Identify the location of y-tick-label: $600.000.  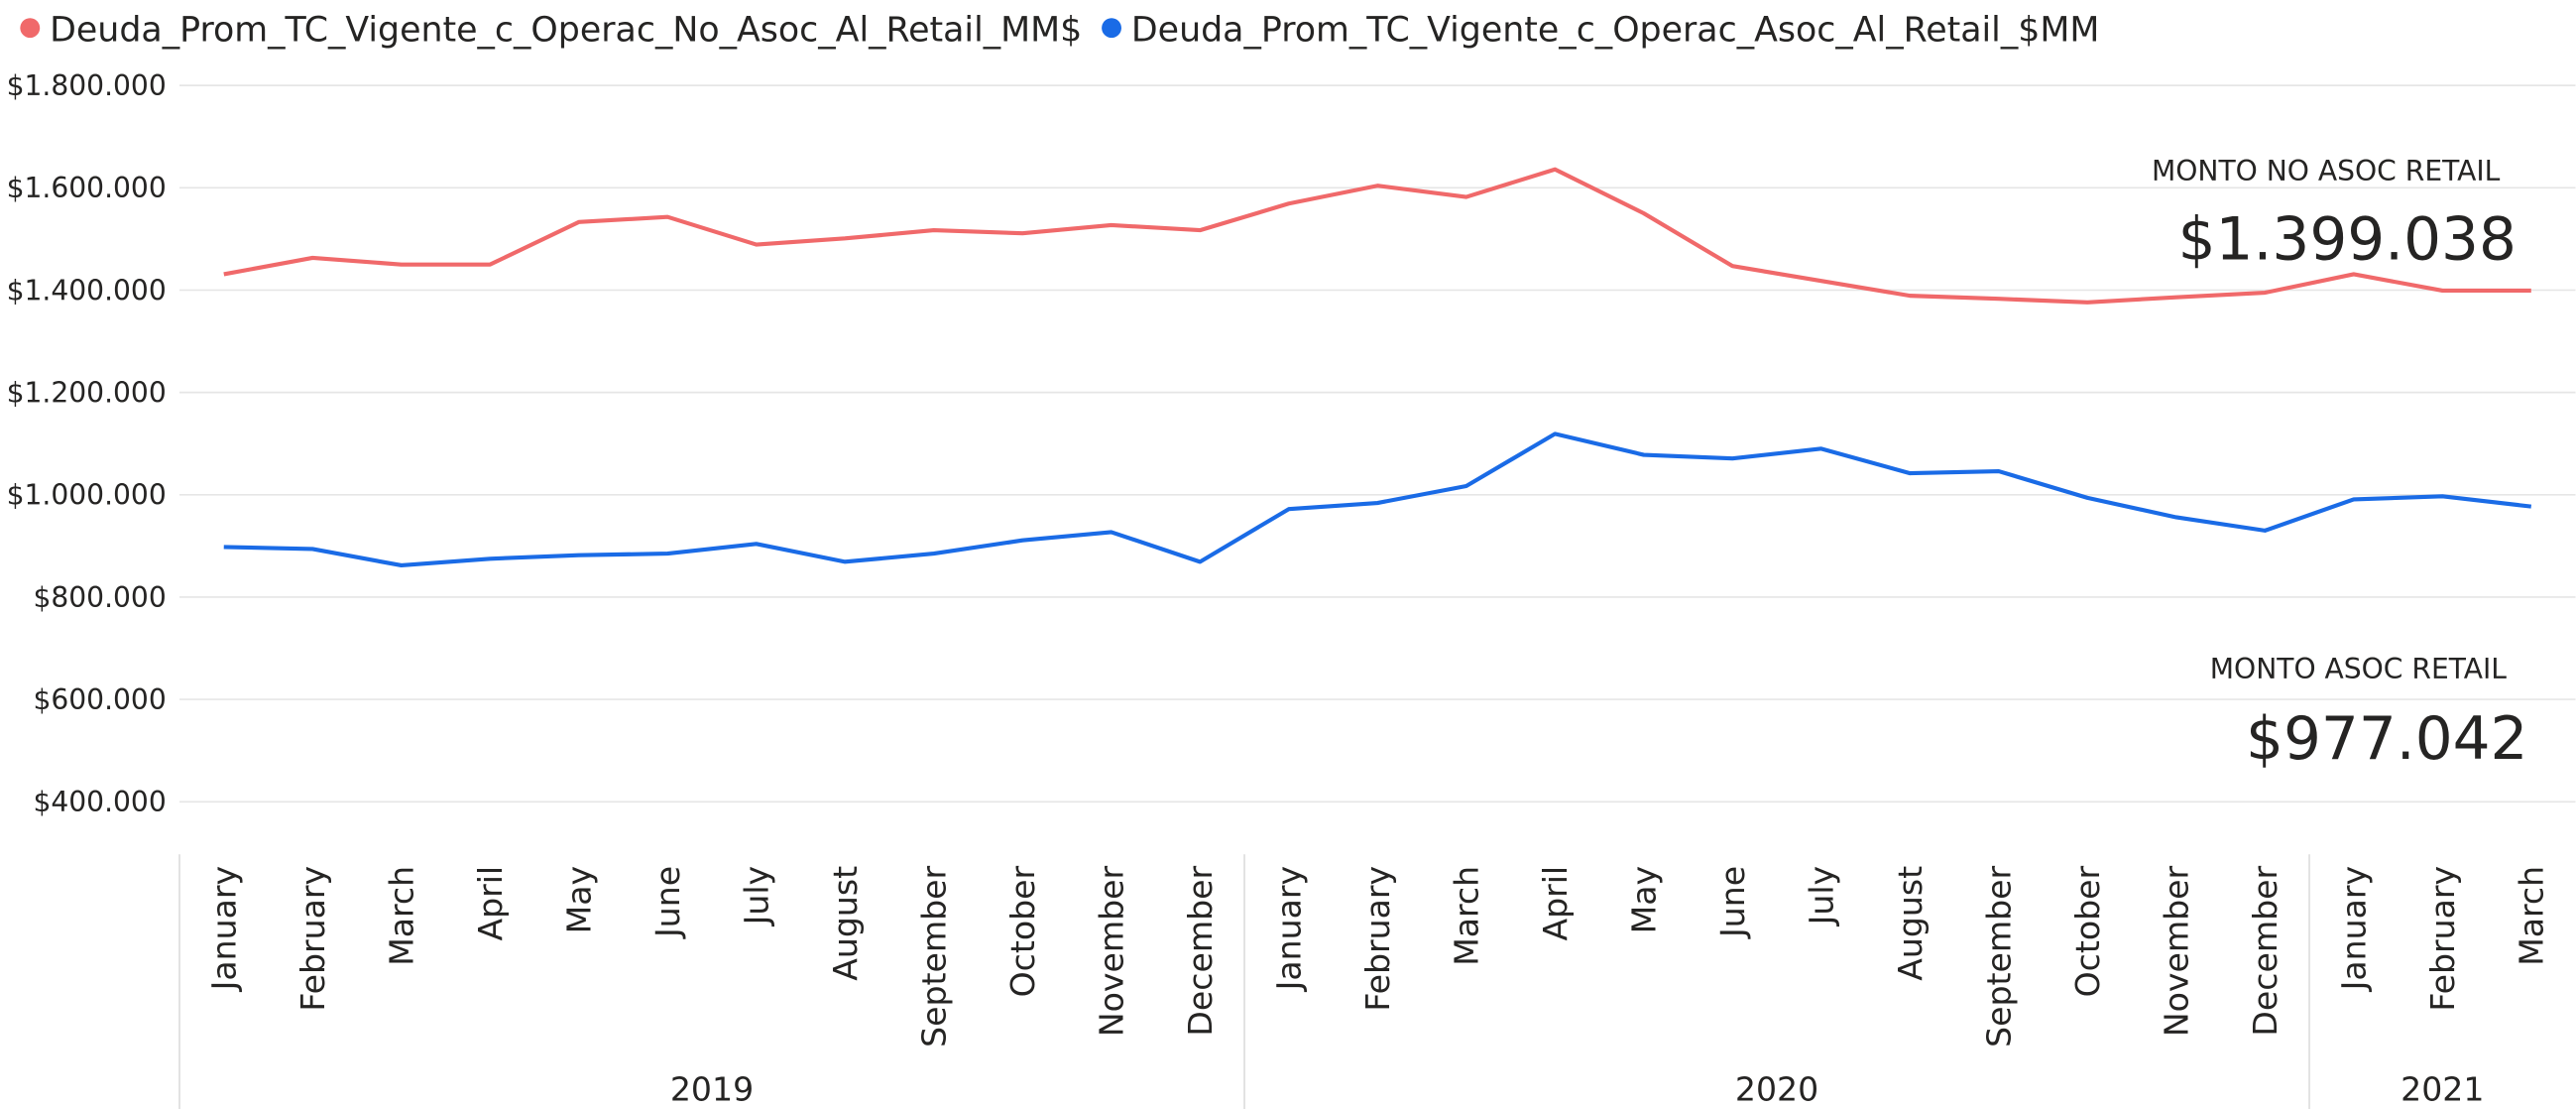
(99, 699).